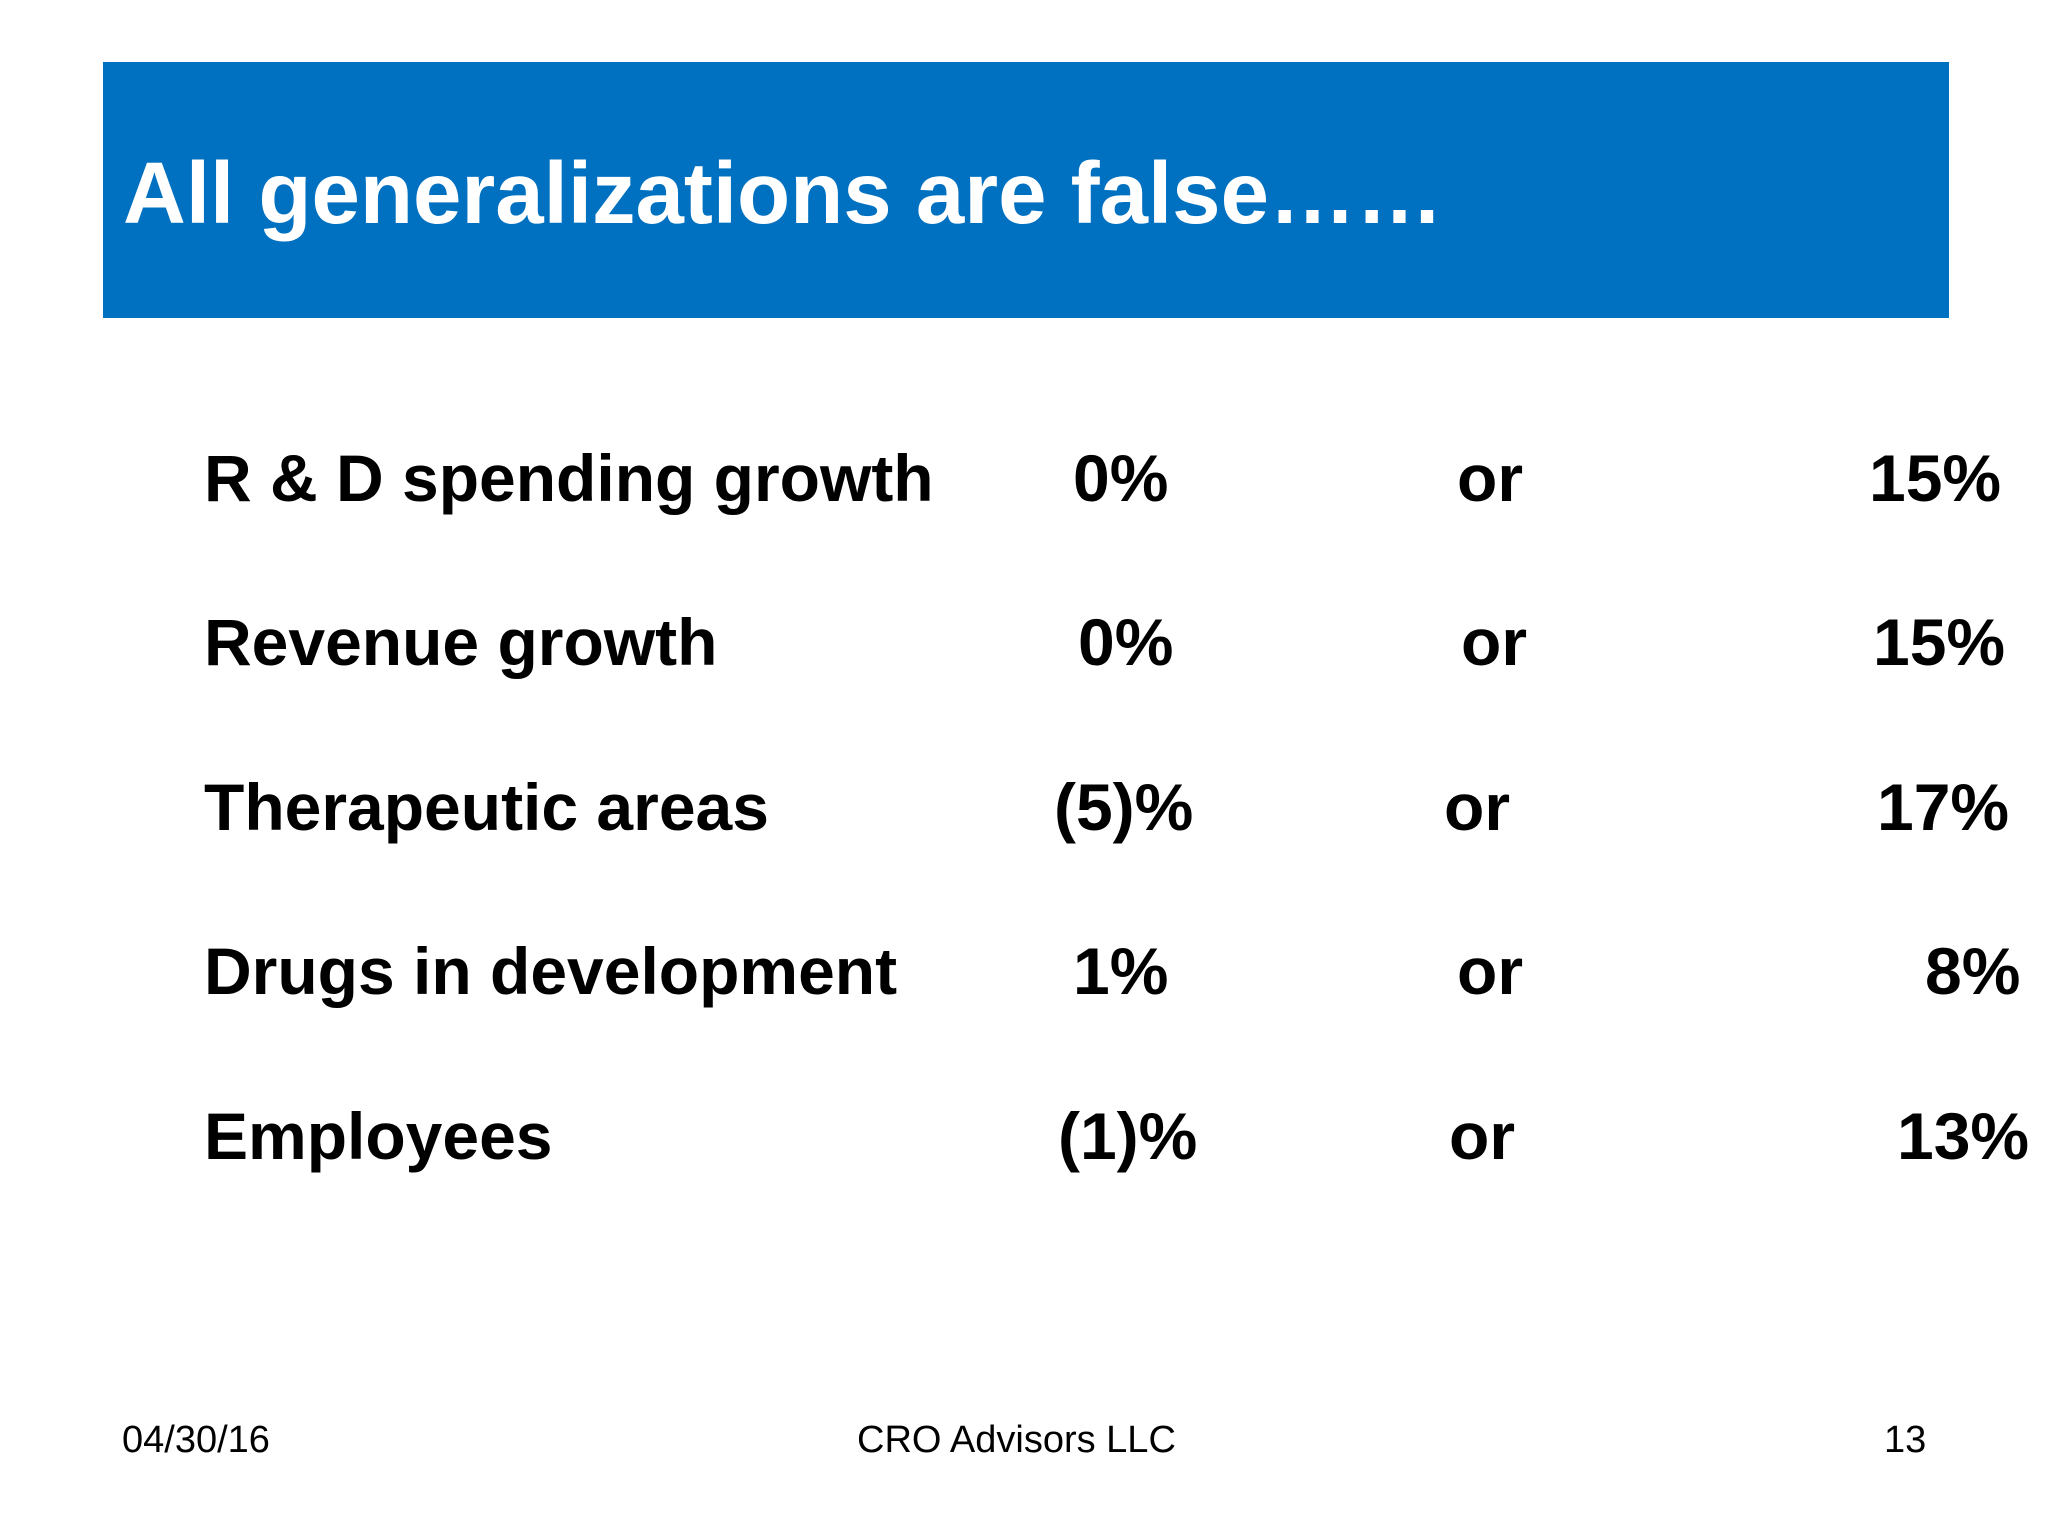 The height and width of the screenshot is (1536, 2048). Describe the element at coordinates (1973, 971) in the screenshot. I see `high-value: 8%` at that location.